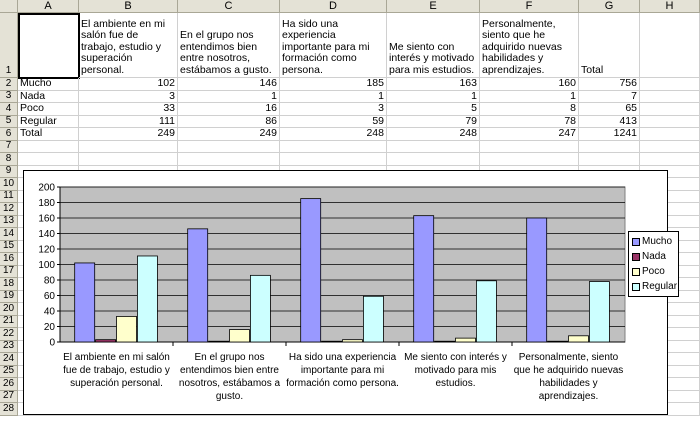 The image size is (700, 426). I want to click on row-label-cell: Regular, so click(48, 121).